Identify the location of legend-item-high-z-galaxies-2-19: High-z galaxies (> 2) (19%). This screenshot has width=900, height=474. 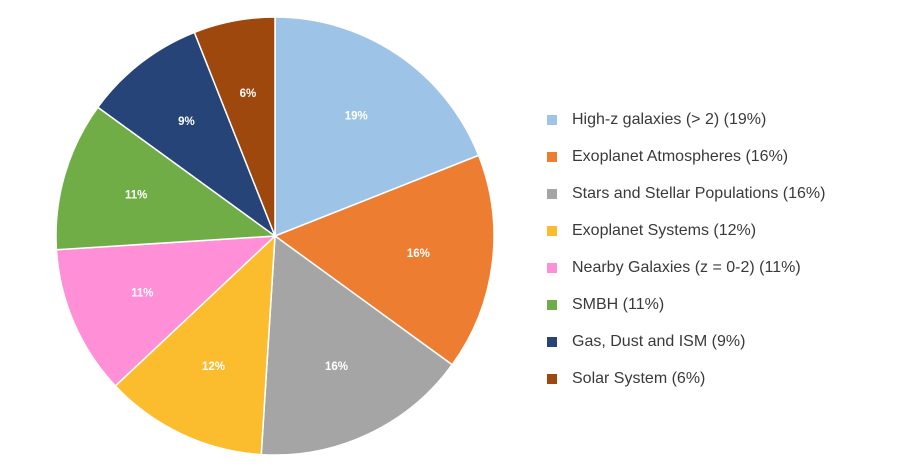
(686, 119).